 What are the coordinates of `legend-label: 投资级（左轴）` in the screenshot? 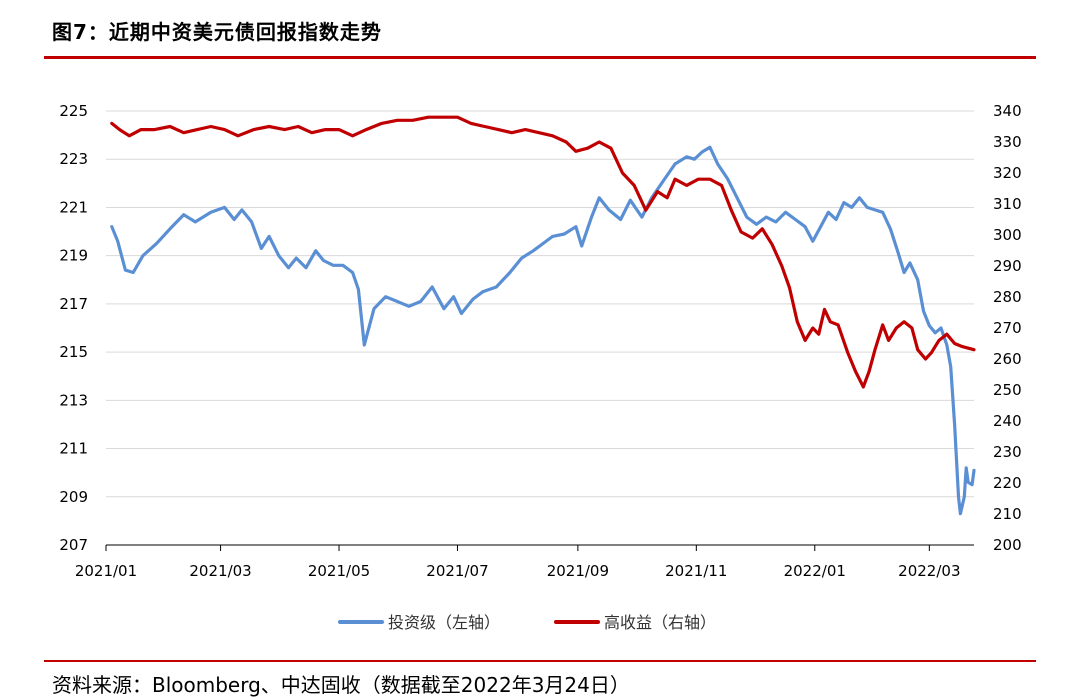 It's located at (444, 622).